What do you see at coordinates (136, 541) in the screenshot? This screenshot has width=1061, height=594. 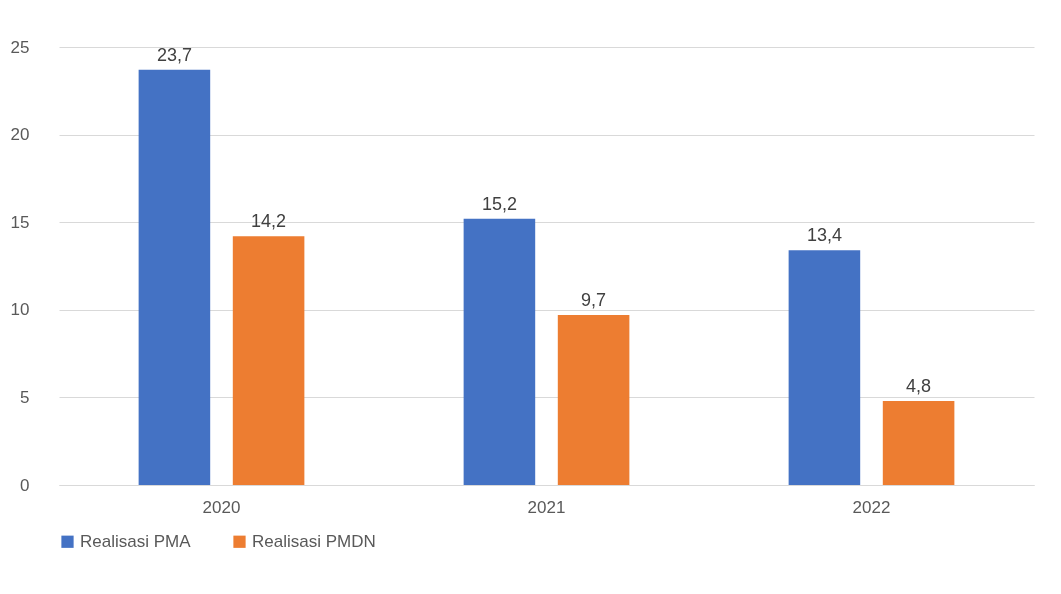 I see `legend-label: Realisasi PMA` at bounding box center [136, 541].